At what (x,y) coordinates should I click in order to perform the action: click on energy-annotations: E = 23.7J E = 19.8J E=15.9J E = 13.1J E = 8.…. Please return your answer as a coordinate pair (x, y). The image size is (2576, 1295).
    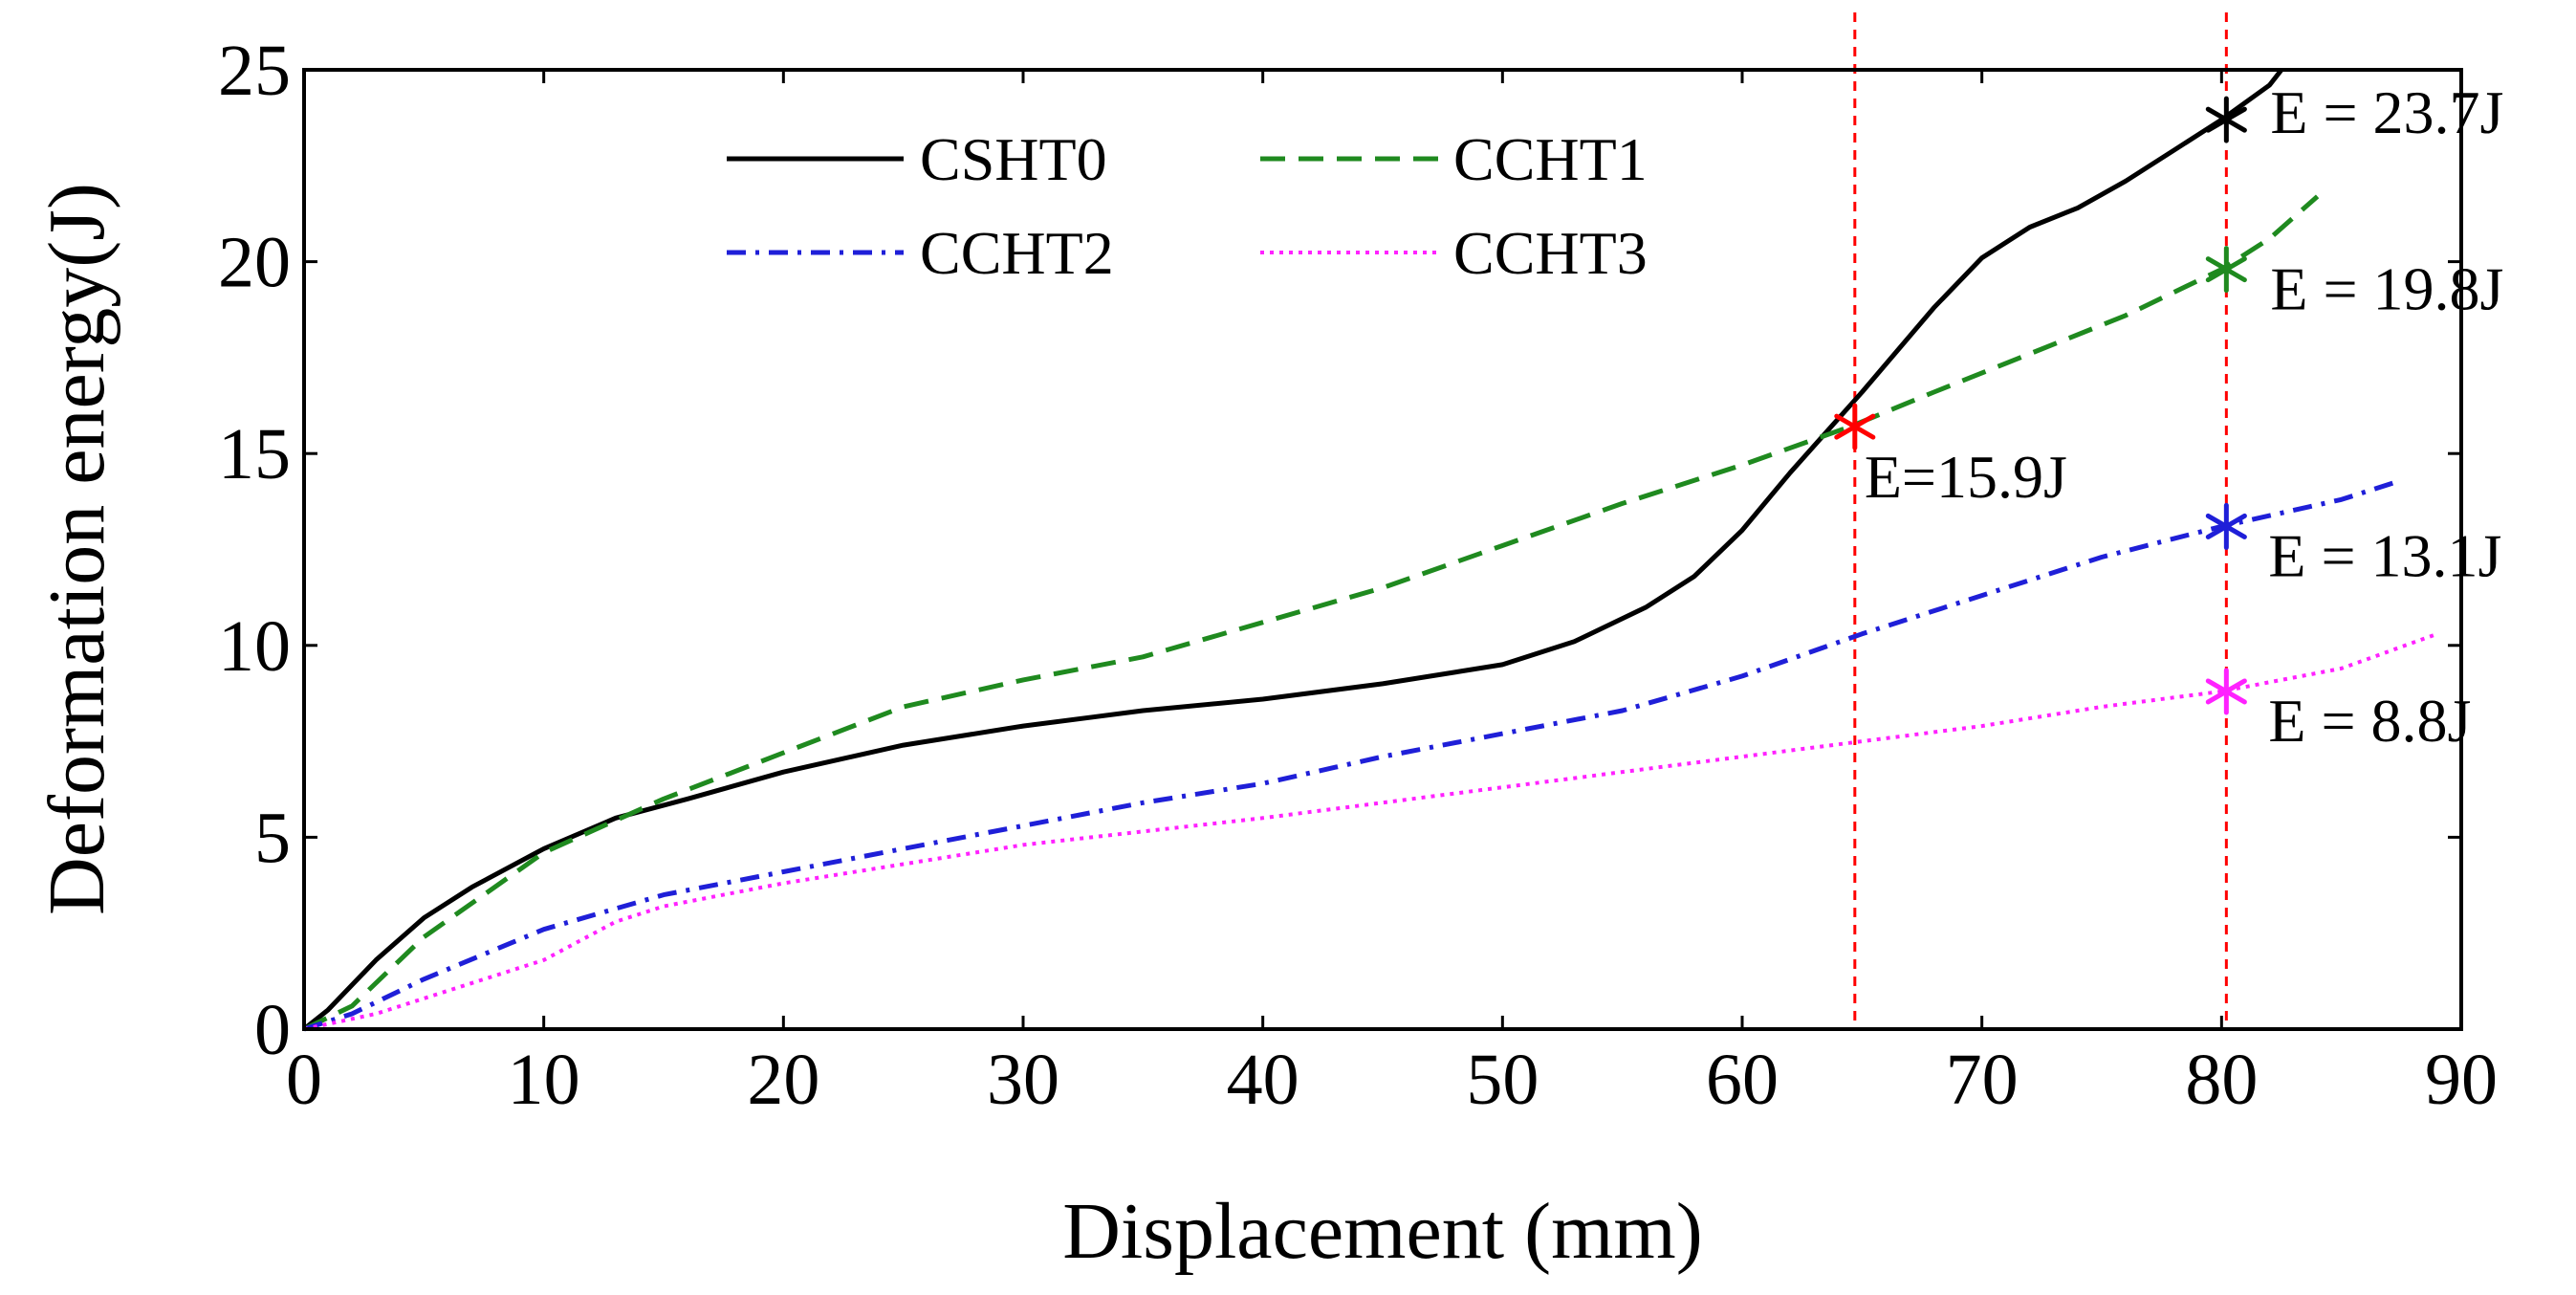
    Looking at the image, I should click on (2184, 416).